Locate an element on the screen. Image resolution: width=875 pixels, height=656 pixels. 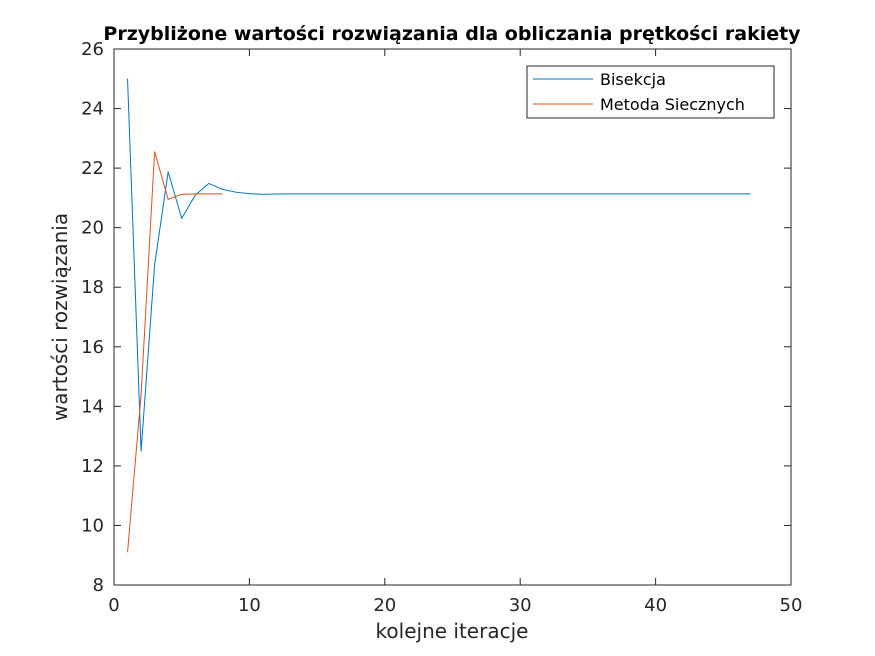
y-axis-label: wartości rozwiązania is located at coordinates (60, 317).